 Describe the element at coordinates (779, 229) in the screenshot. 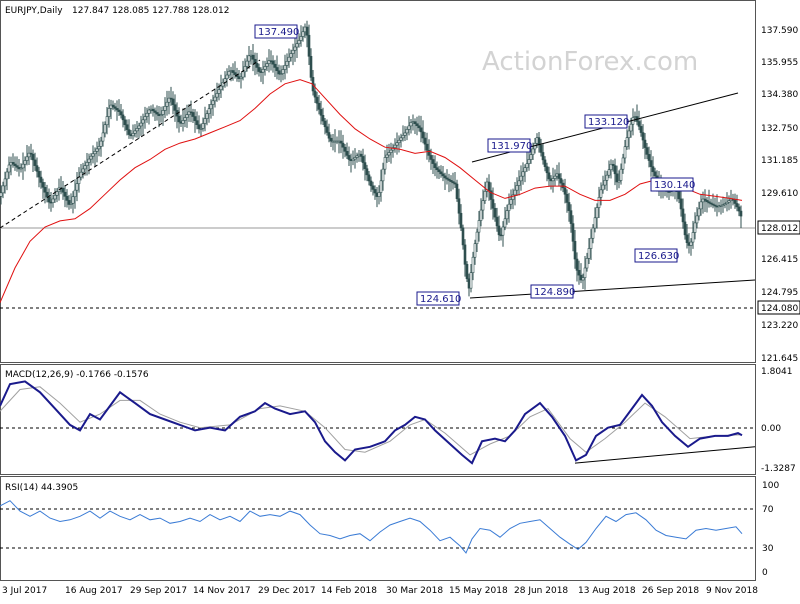

I see `last-price-value: 128.012` at that location.